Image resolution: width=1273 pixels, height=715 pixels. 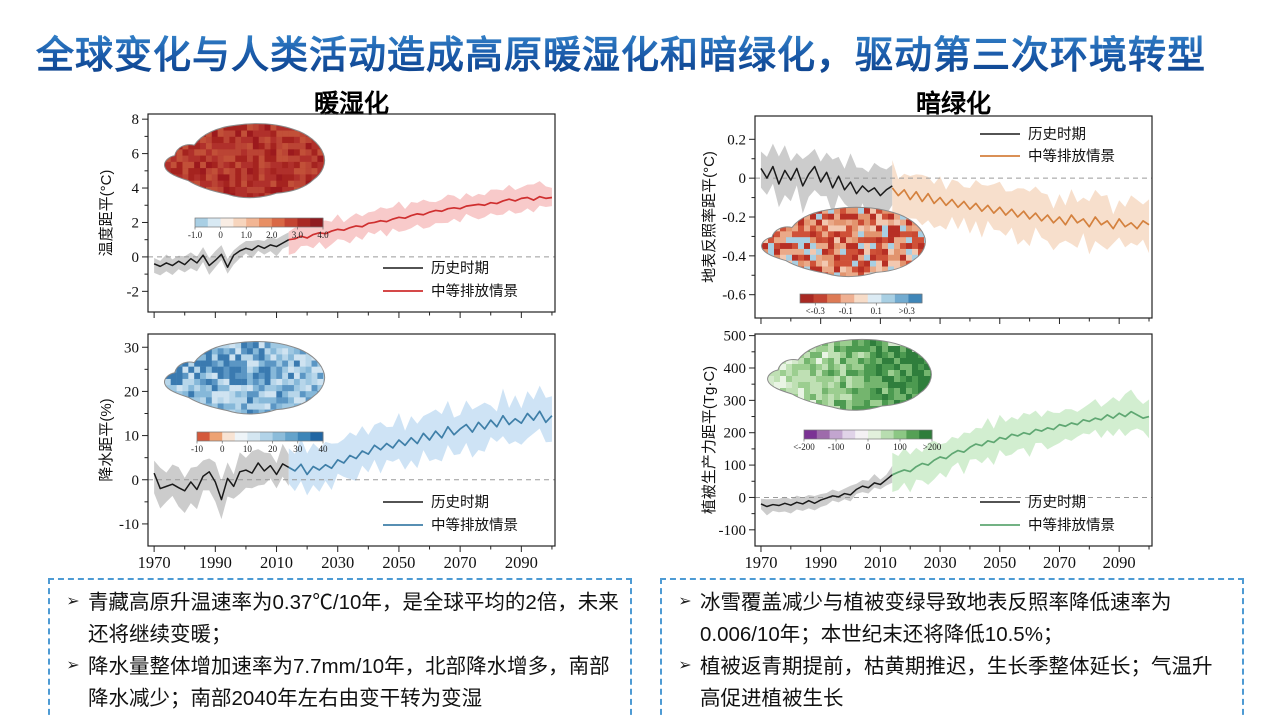 What do you see at coordinates (353, 618) in the screenshot?
I see `note-text: 青藏高原升温速率为0.37℃/10年，是全球平均的2倍，未来还将继续变暖；` at bounding box center [353, 618].